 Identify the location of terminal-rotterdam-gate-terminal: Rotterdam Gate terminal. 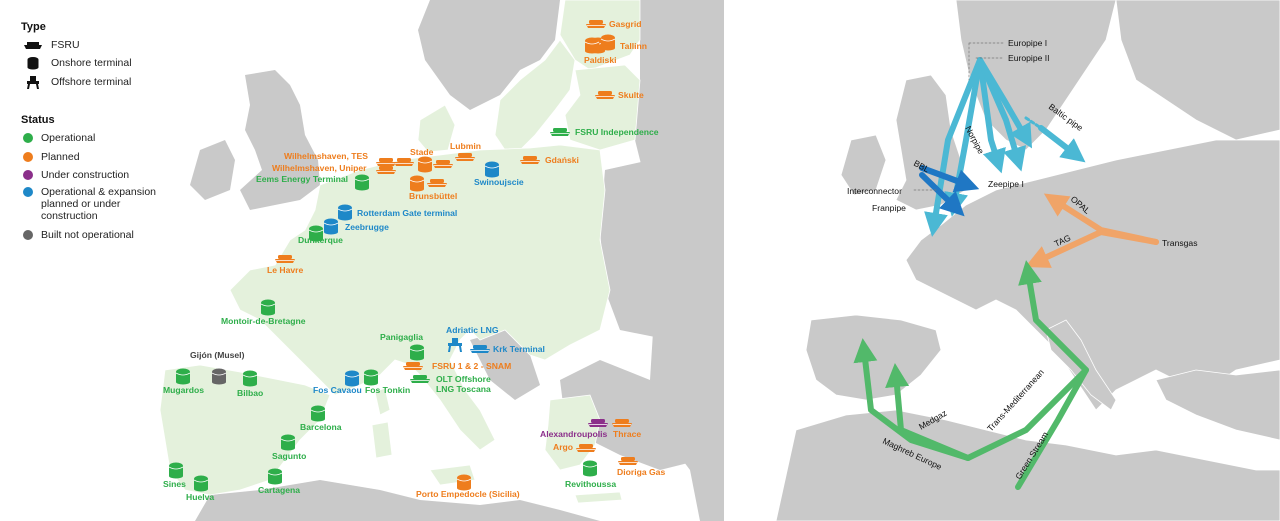
(397, 212).